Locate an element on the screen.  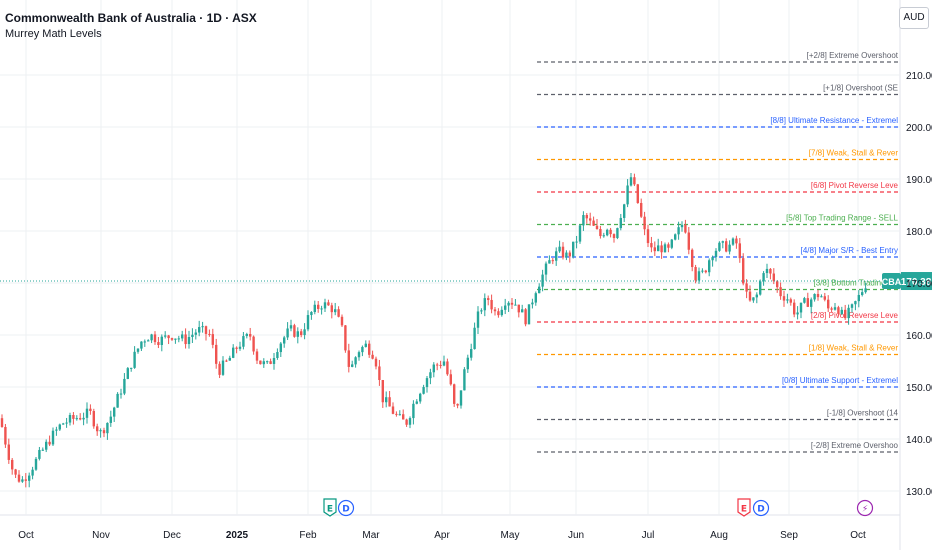
time-axis: Oct Nov Dec 2025 Feb Mar Apr May Jun Jul Aug Sep Oct is located at coordinates (442, 535).